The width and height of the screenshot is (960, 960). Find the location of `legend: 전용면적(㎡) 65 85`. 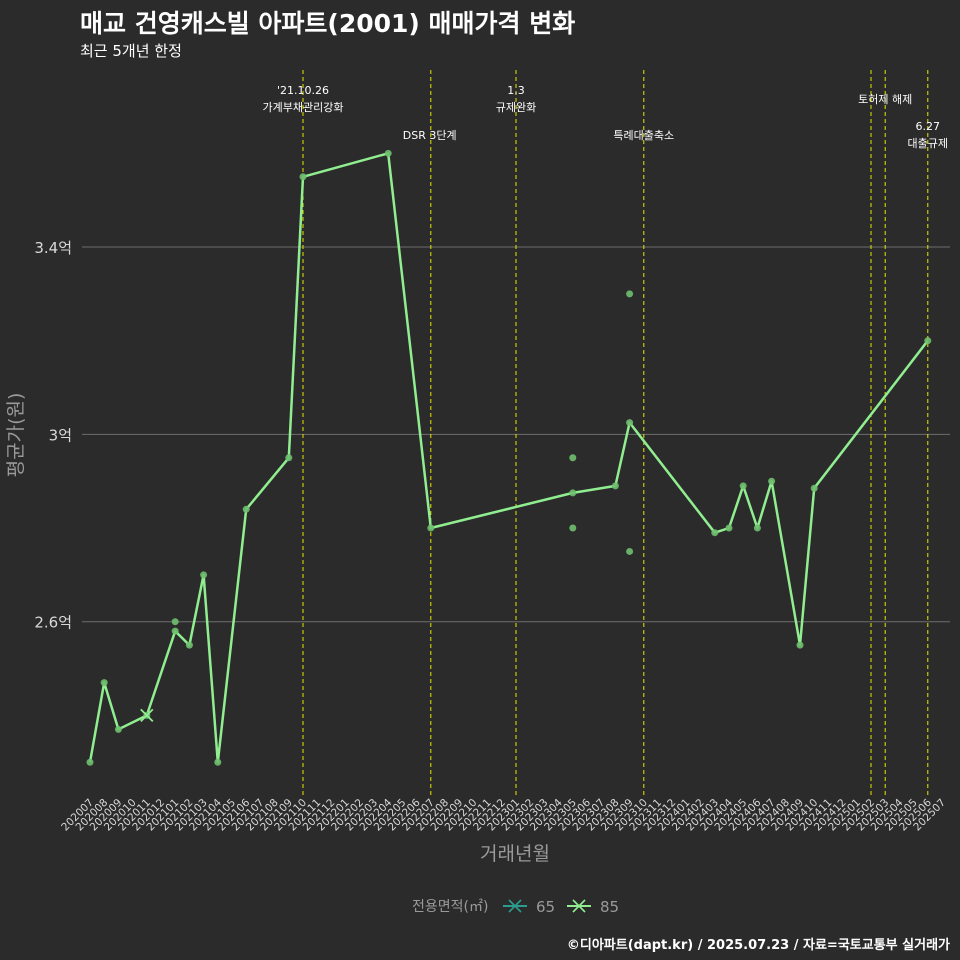

legend: 전용면적(㎡) 65 85 is located at coordinates (515, 907).